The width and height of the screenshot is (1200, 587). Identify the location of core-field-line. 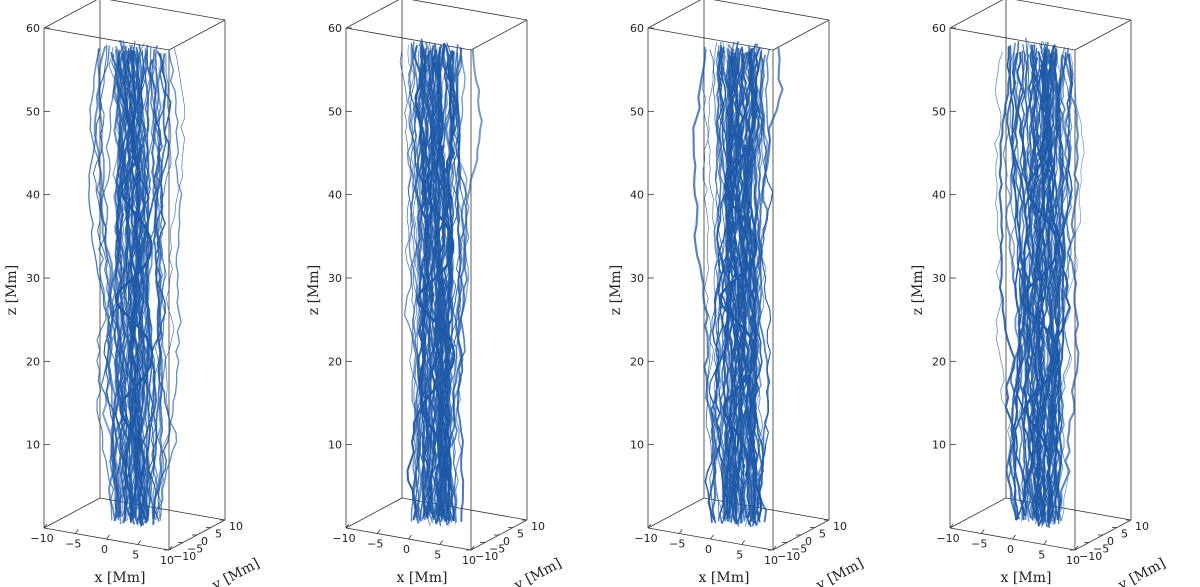
(738, 310).